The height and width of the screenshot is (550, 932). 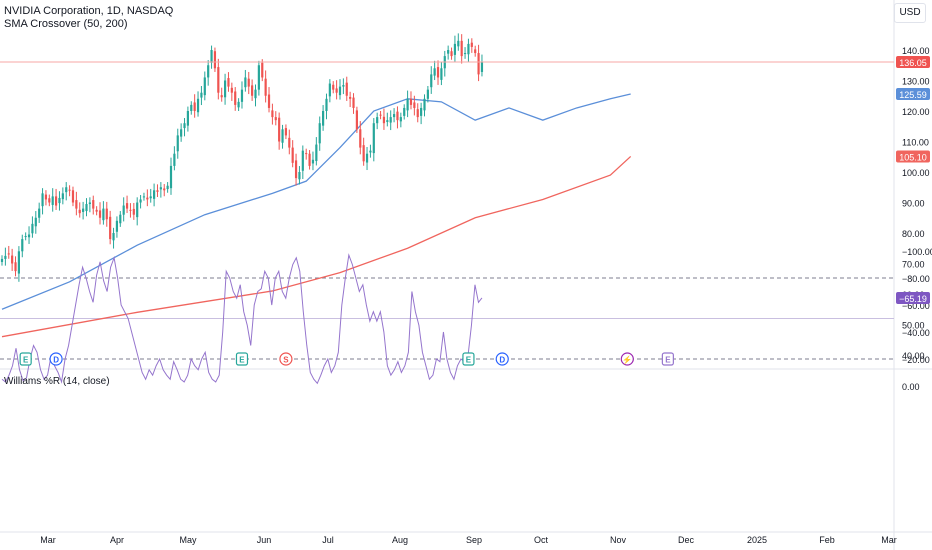 I want to click on price-tick-label: 80.00, so click(x=913, y=234).